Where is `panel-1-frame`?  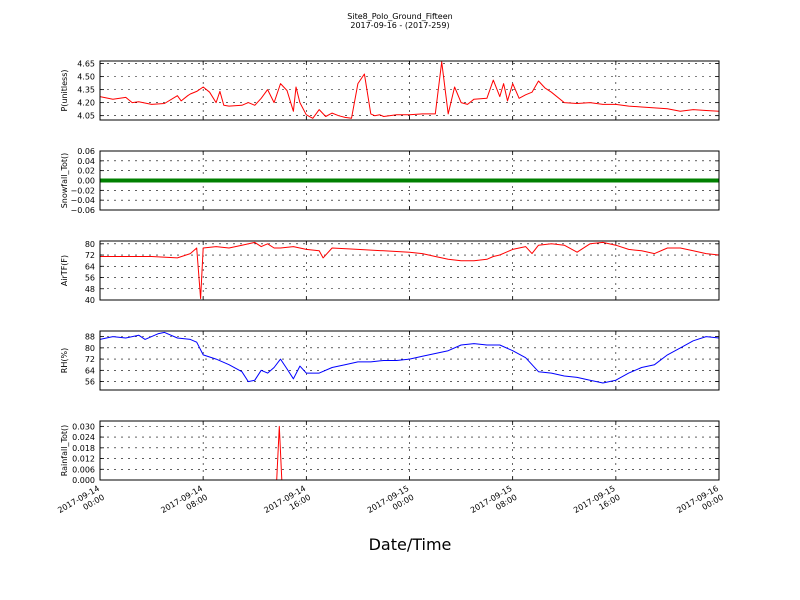 panel-1-frame is located at coordinates (409, 90).